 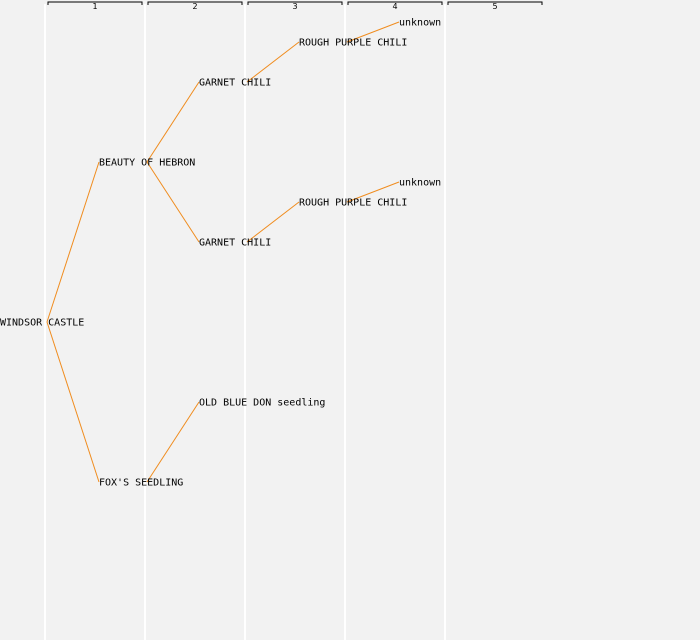 I want to click on generation-number: 2, so click(x=194, y=6).